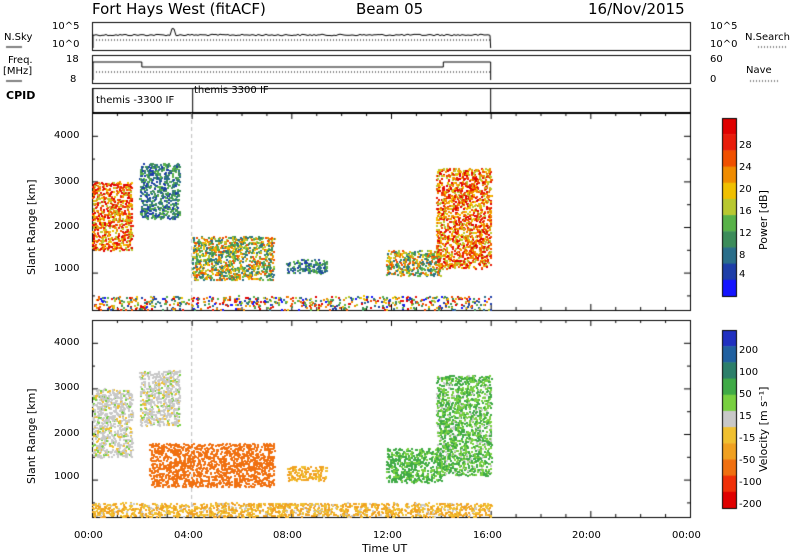  I want to click on nsky-tick-top: 10^5, so click(66, 26).